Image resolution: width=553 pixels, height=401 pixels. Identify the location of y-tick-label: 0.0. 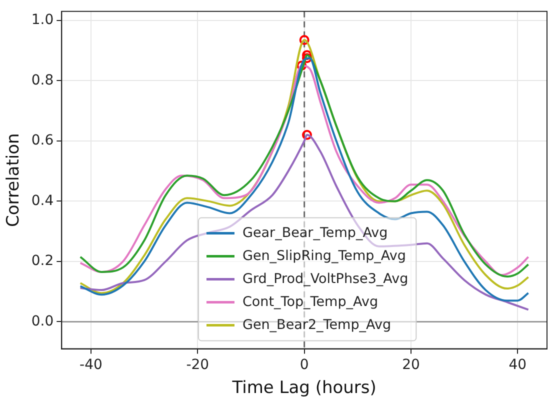
(42, 321).